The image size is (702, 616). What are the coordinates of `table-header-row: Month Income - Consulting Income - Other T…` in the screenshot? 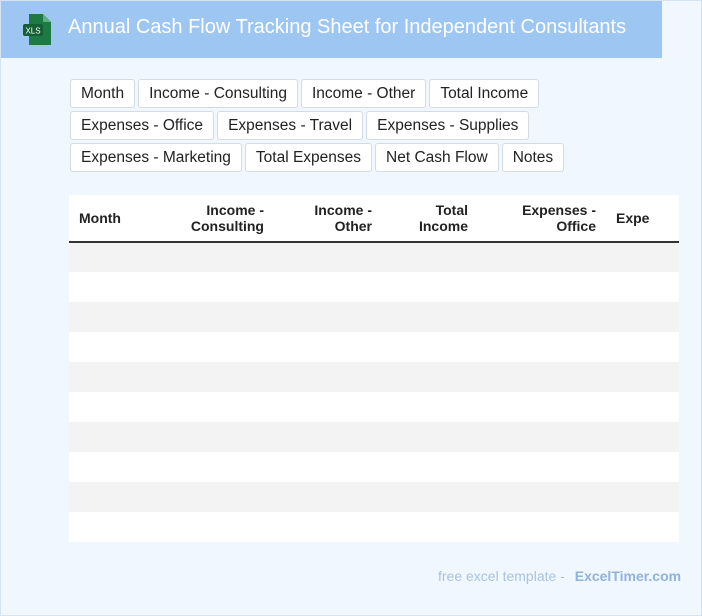 It's located at (374, 219).